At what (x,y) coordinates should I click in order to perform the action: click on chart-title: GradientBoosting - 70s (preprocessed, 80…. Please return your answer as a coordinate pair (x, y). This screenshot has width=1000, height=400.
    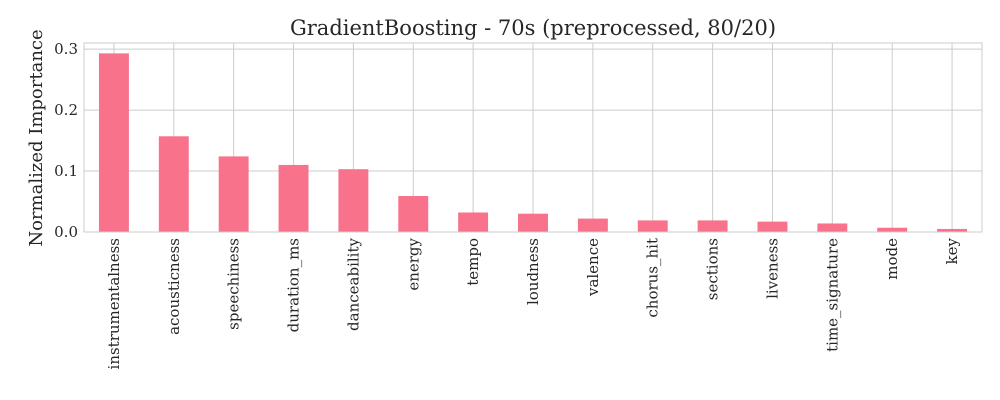
    Looking at the image, I should click on (533, 28).